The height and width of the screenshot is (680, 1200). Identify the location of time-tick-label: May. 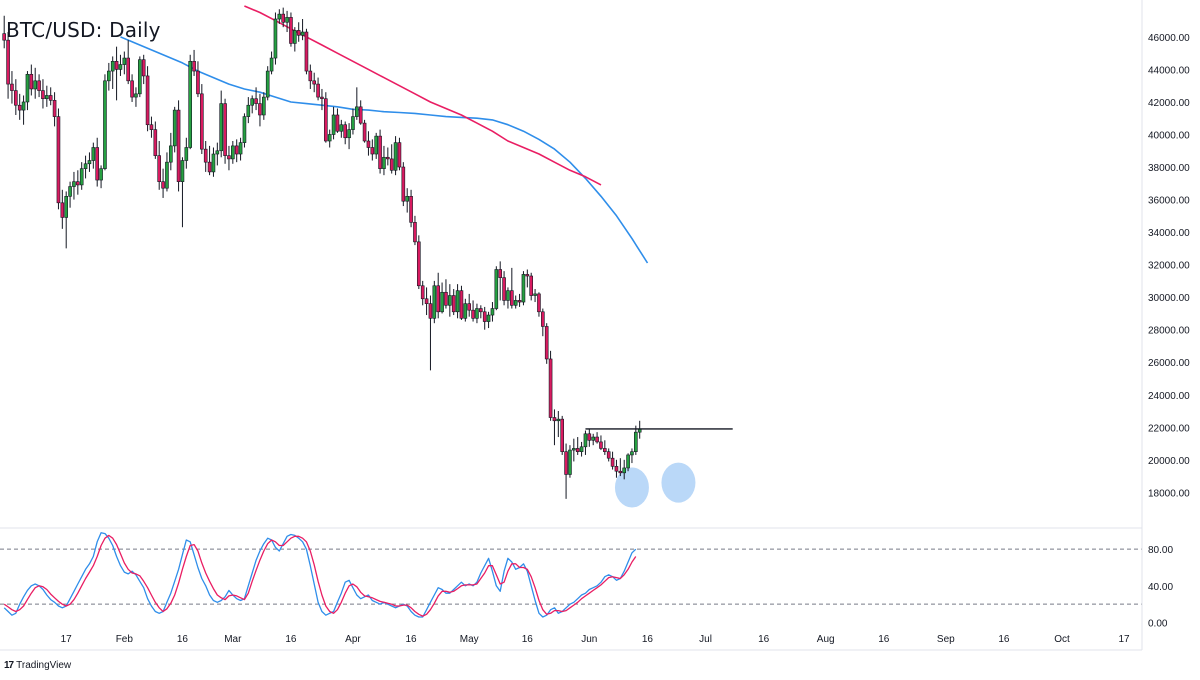
(469, 639).